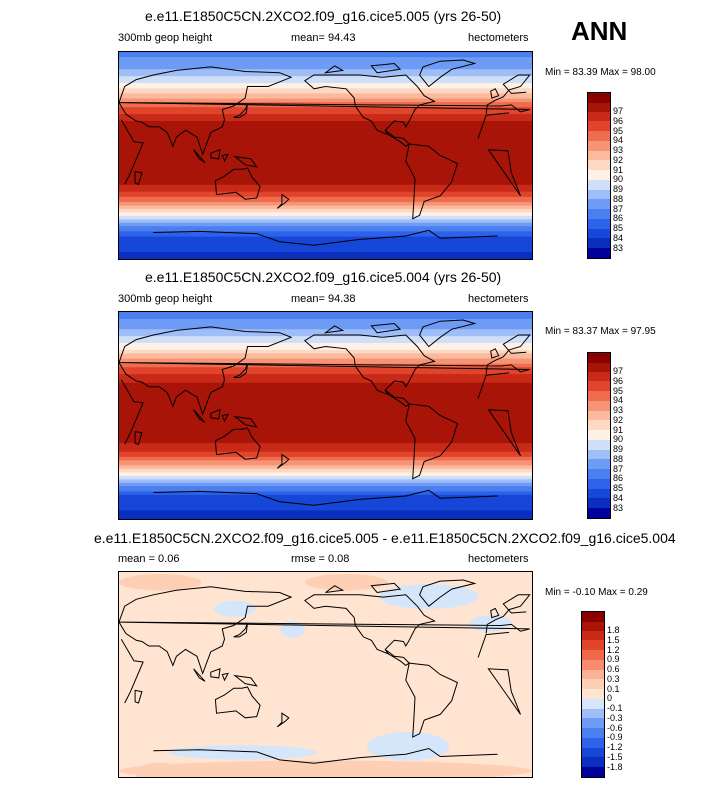 The height and width of the screenshot is (788, 716). Describe the element at coordinates (618, 111) in the screenshot. I see `colorbar-label: 97` at that location.